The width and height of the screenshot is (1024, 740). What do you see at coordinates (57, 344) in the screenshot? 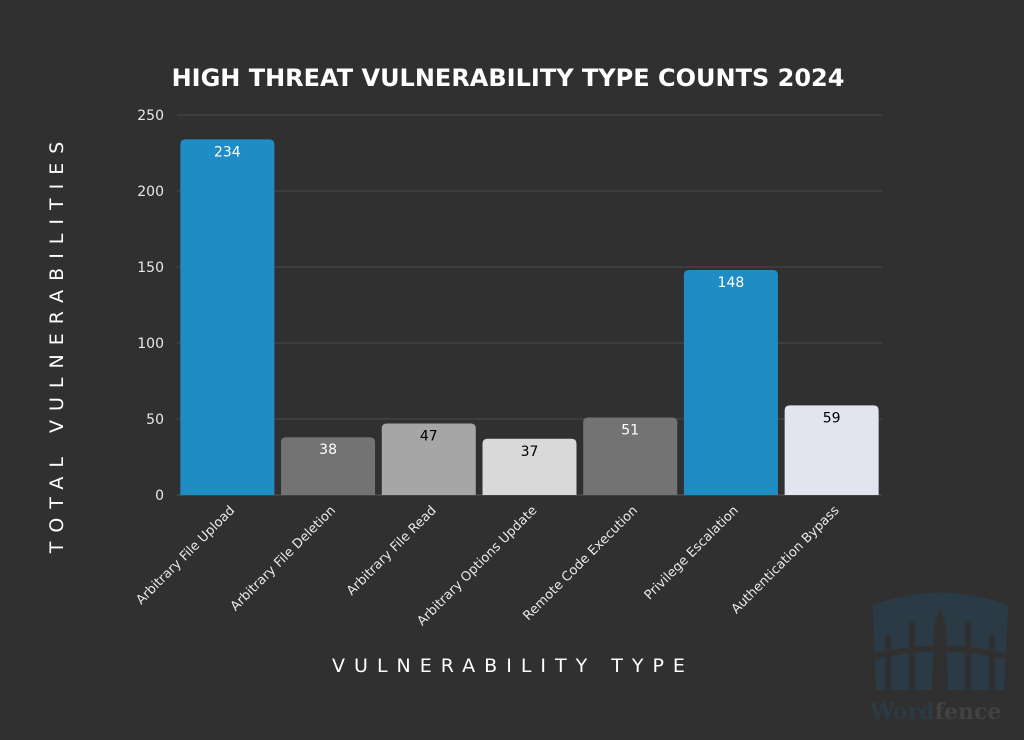
I see `y-axis-label: TOTAL VULNERABILITIES` at bounding box center [57, 344].